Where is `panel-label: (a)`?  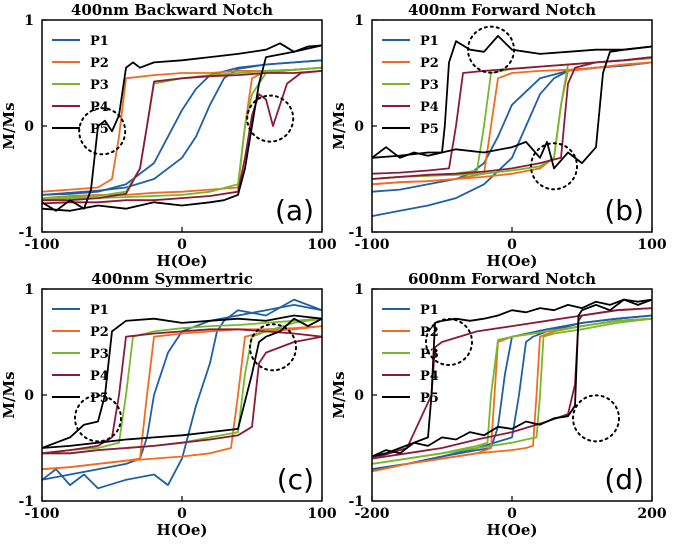 panel-label: (a) is located at coordinates (294, 210).